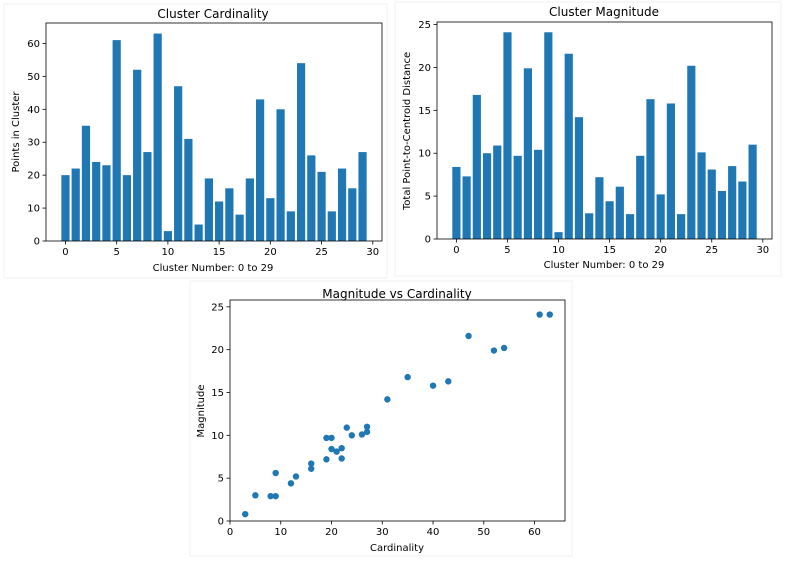 Image resolution: width=787 pixels, height=561 pixels. What do you see at coordinates (280, 532) in the screenshot?
I see `x-tick-label: 10` at bounding box center [280, 532].